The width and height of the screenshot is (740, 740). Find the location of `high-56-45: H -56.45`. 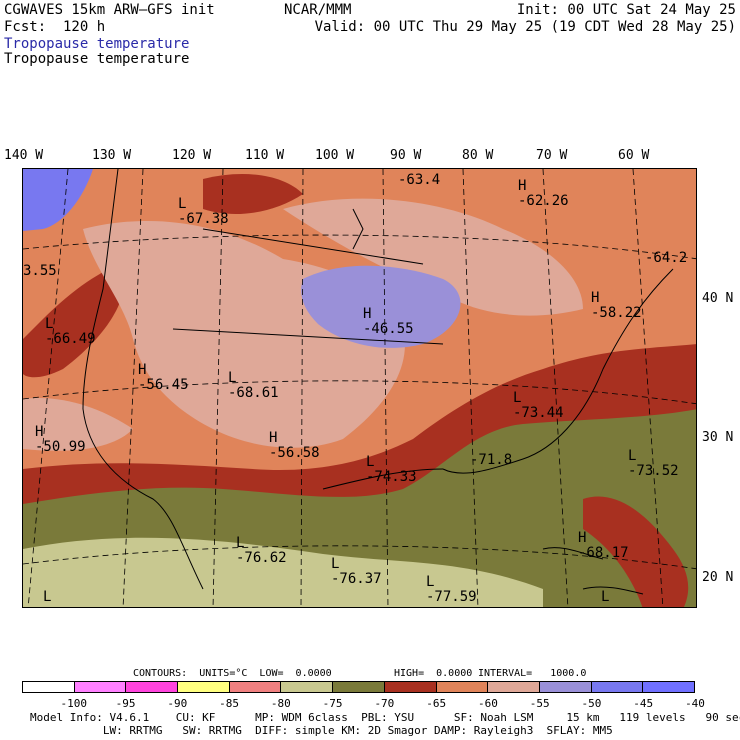

high-56-45: H -56.45 is located at coordinates (163, 378).